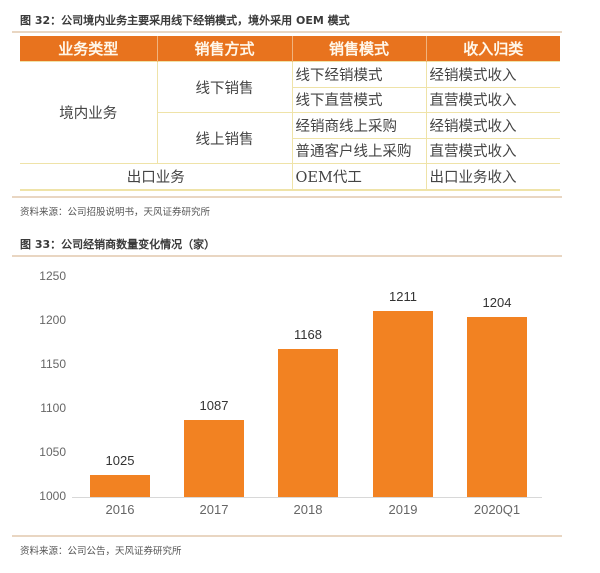  Describe the element at coordinates (53, 364) in the screenshot. I see `y-tick-label: 1150` at that location.